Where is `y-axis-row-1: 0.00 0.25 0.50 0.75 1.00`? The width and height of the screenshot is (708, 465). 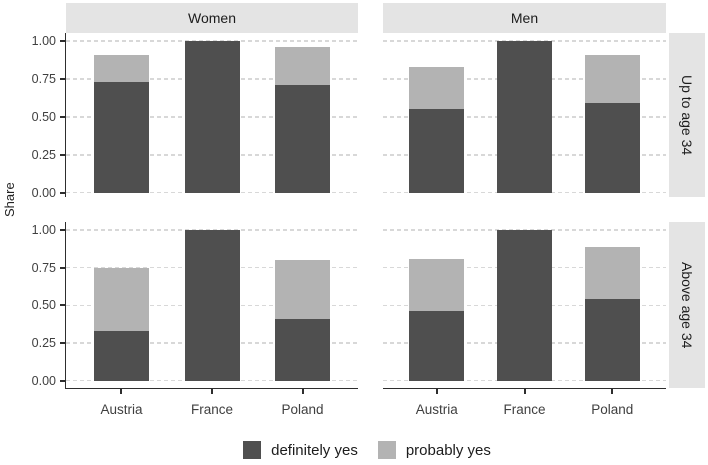
y-axis-row-1: 0.00 0.25 0.50 0.75 1.00 is located at coordinates (33, 116).